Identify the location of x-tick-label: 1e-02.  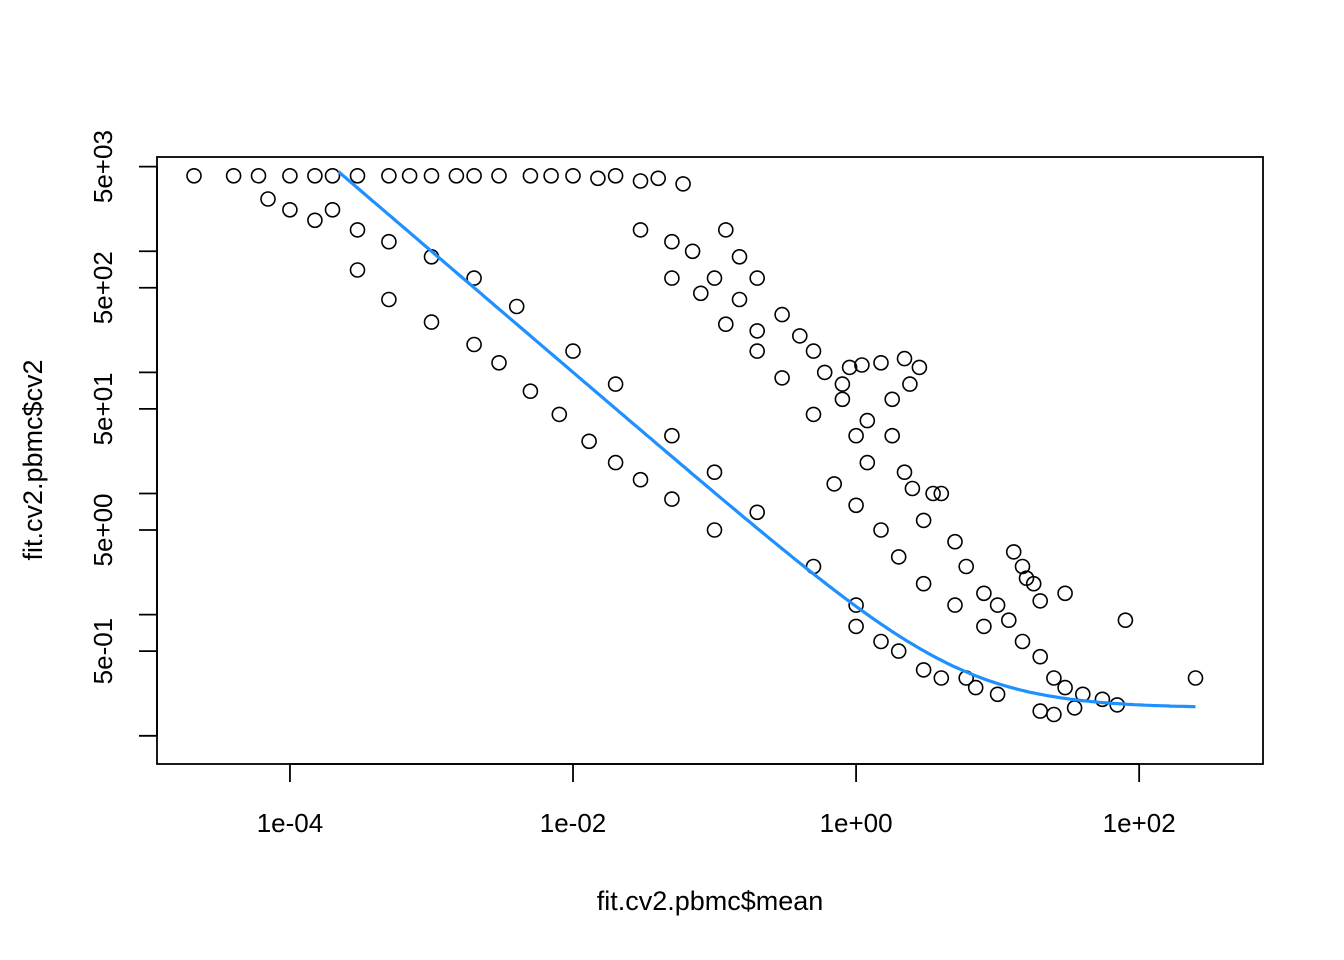
(573, 823).